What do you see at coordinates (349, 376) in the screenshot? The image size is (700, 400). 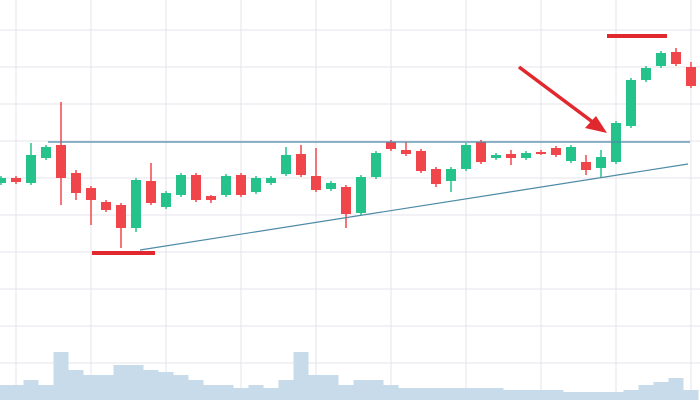 I see `volume-layer` at bounding box center [349, 376].